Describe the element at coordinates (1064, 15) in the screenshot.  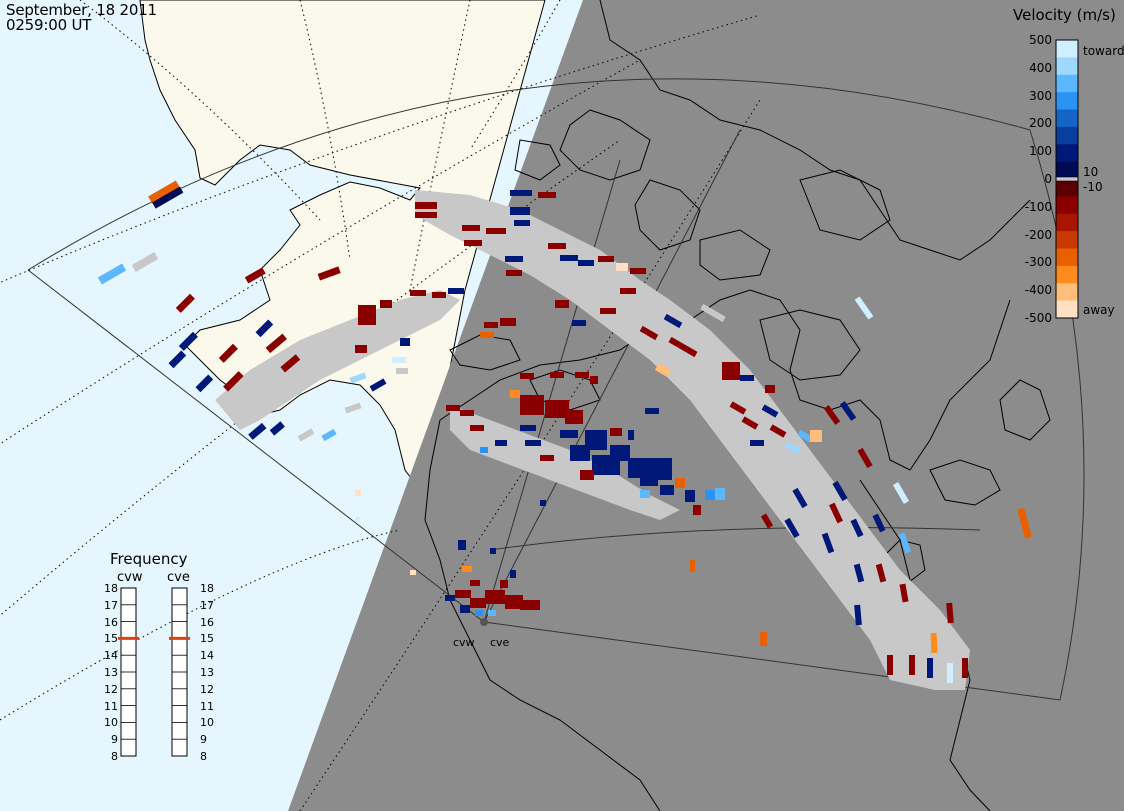
I see `colorbar-title: Velocity (m/s)` at that location.